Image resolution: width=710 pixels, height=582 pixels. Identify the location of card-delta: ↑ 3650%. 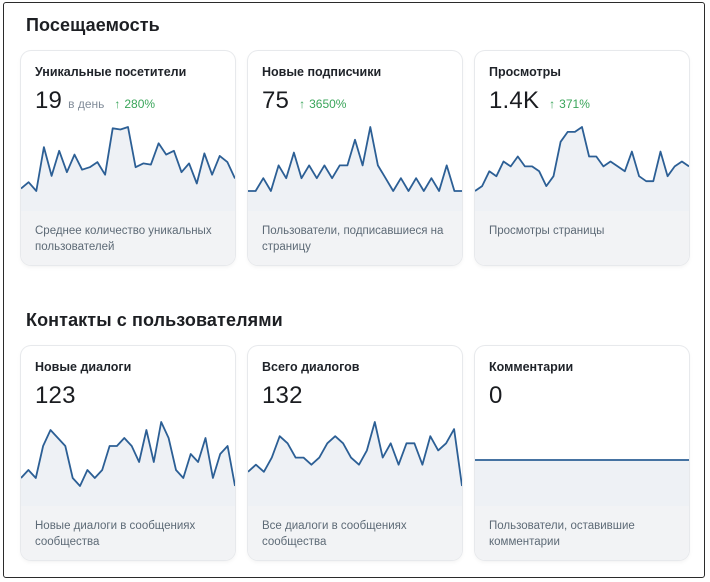
(322, 104).